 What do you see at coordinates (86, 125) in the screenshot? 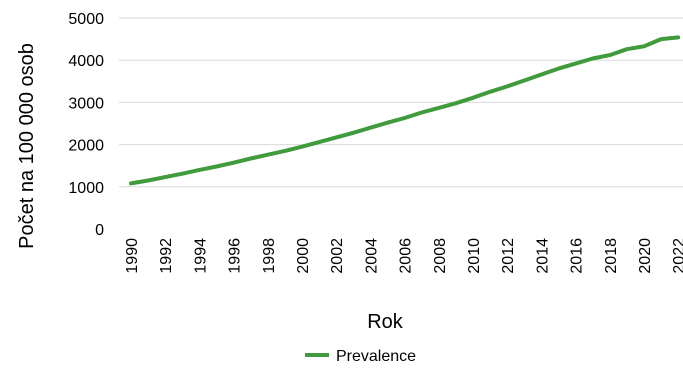
I see `y-axis-ticks: 0 1000 2000 3000 4000 5000` at bounding box center [86, 125].